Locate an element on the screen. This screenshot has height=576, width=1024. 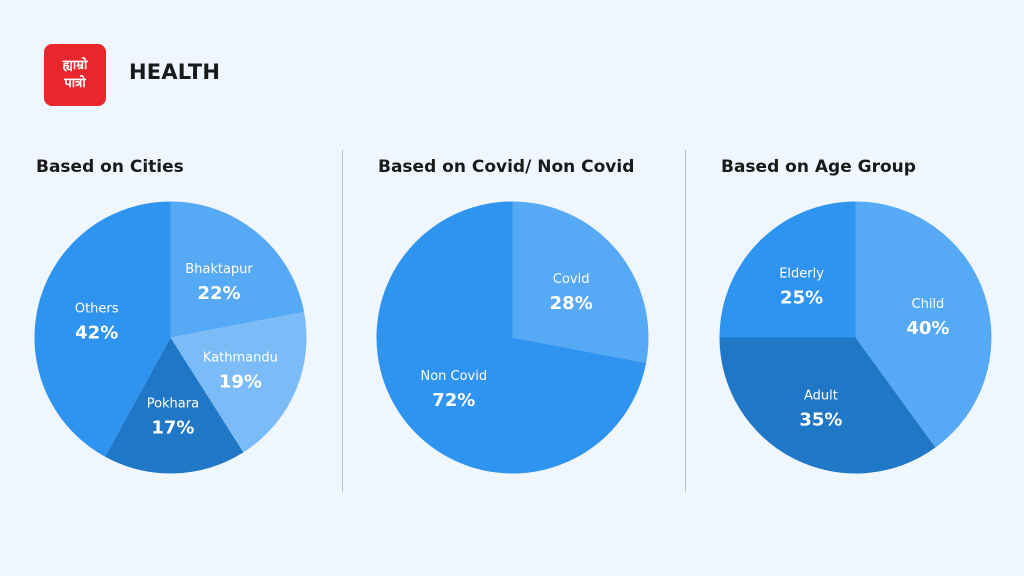
pie-slice-child is located at coordinates (923, 324).